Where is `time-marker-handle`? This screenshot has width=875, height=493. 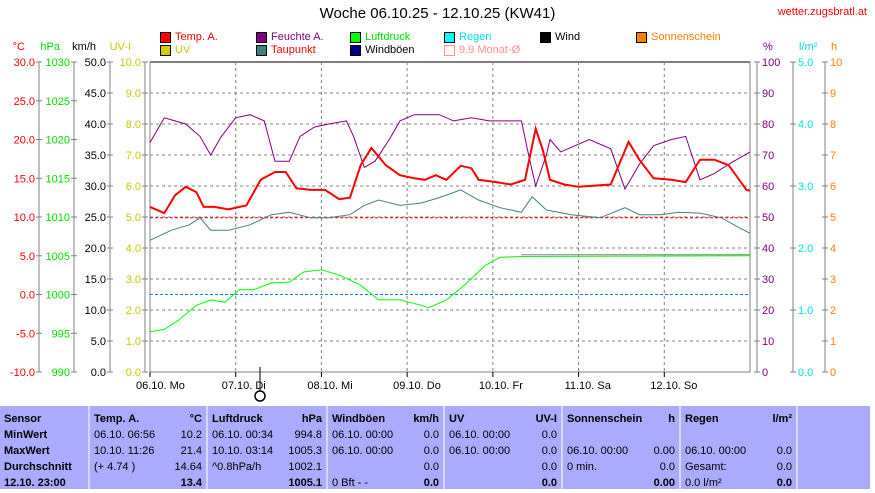 time-marker-handle is located at coordinates (260, 396).